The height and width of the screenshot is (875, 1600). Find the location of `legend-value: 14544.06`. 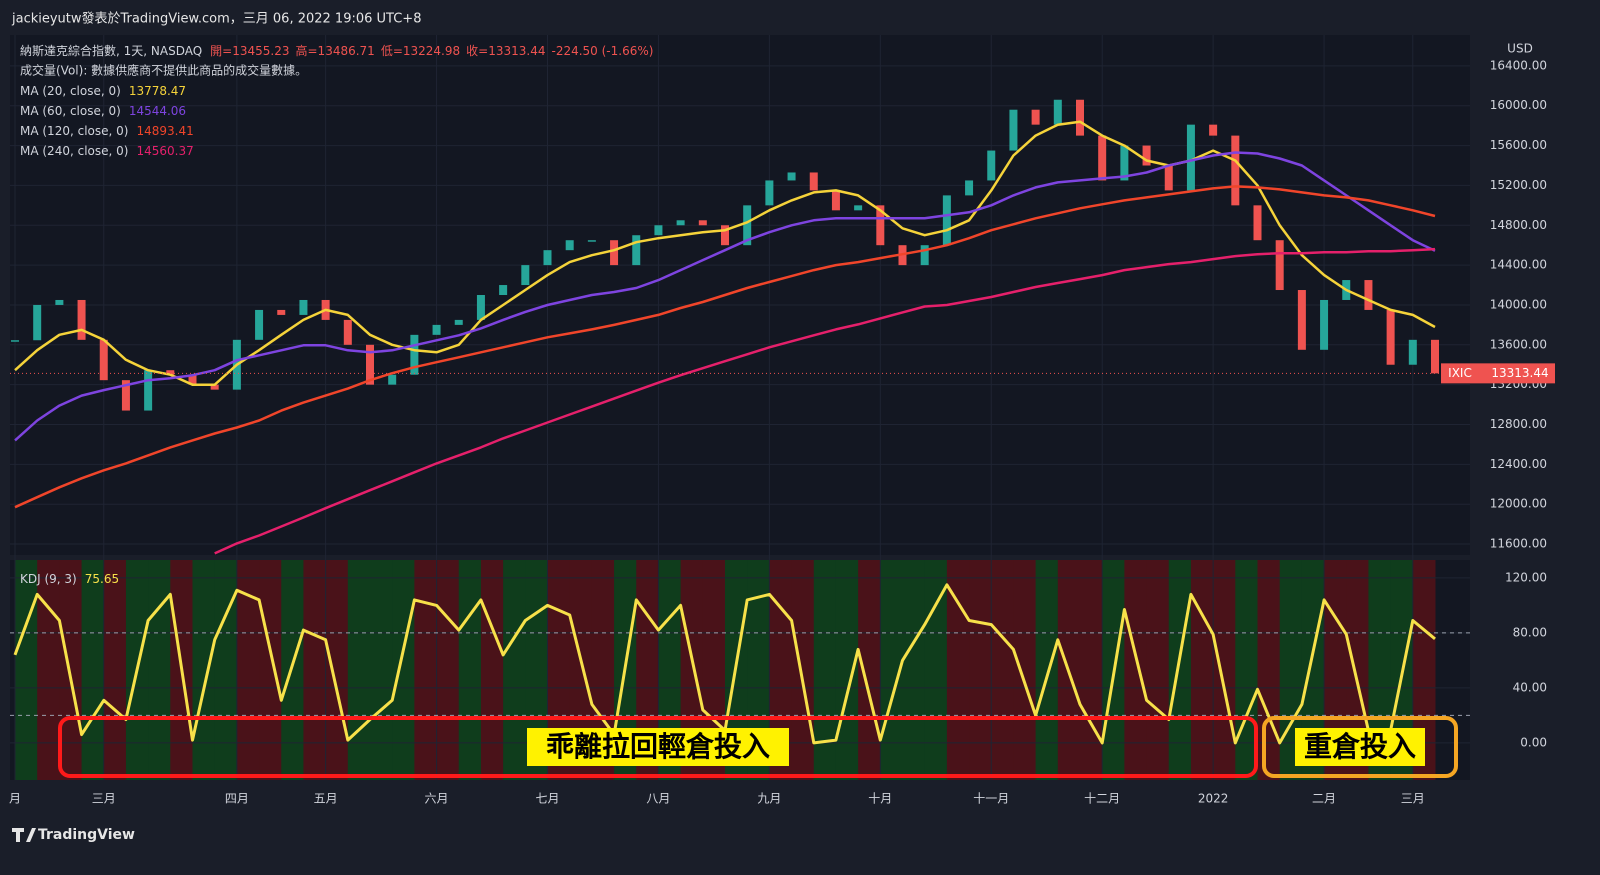

legend-value: 14544.06 is located at coordinates (157, 111).